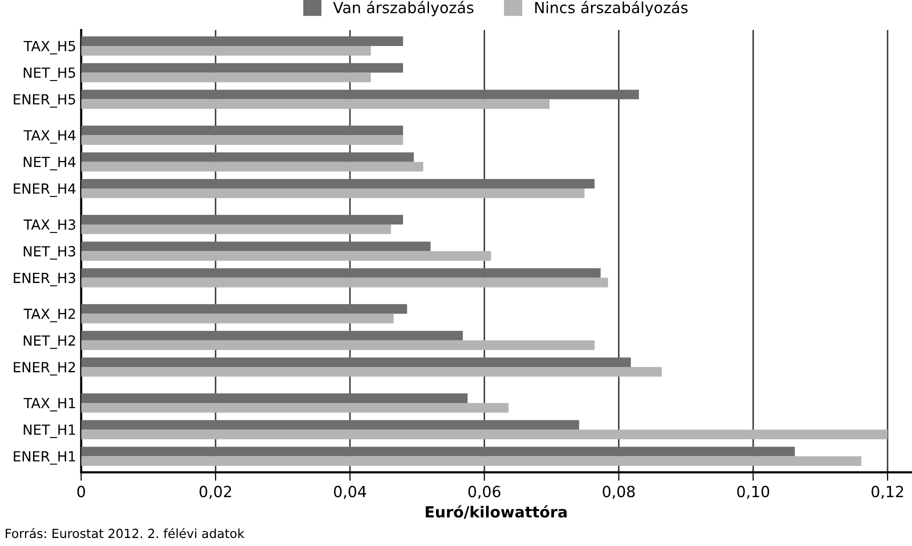  Describe the element at coordinates (403, 8) in the screenshot. I see `legend-label: Van árszabályozás` at that location.